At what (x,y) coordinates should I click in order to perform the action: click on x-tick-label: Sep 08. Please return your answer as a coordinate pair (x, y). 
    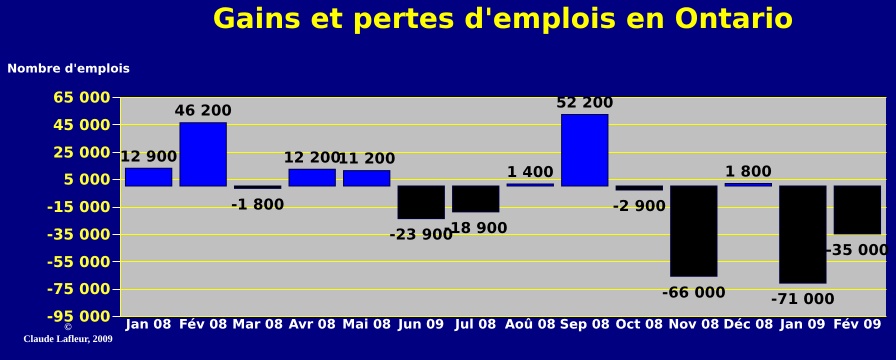
    Looking at the image, I should click on (585, 325).